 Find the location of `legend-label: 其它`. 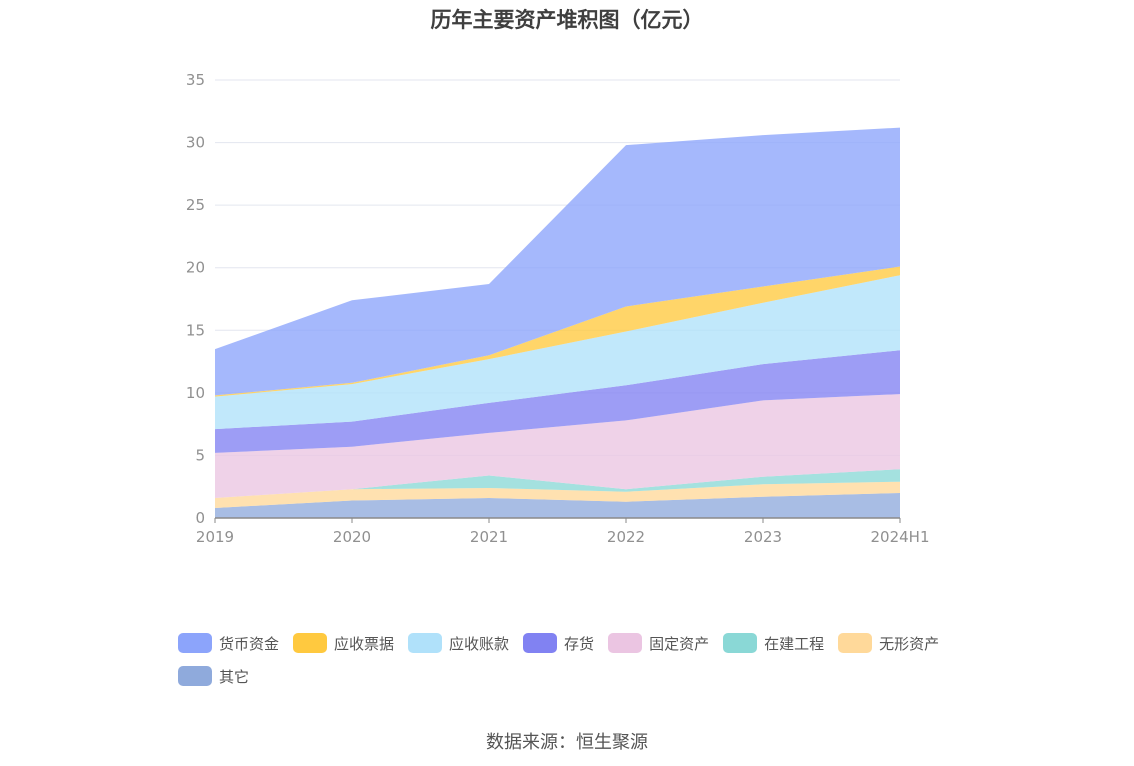

legend-label: 其它 is located at coordinates (234, 676).